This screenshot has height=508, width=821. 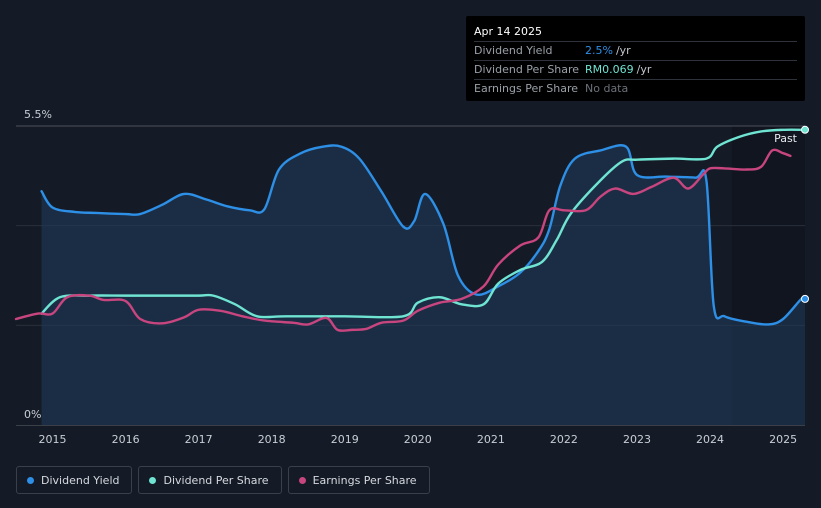 What do you see at coordinates (637, 439) in the screenshot?
I see `x-tick-label: 2023` at bounding box center [637, 439].